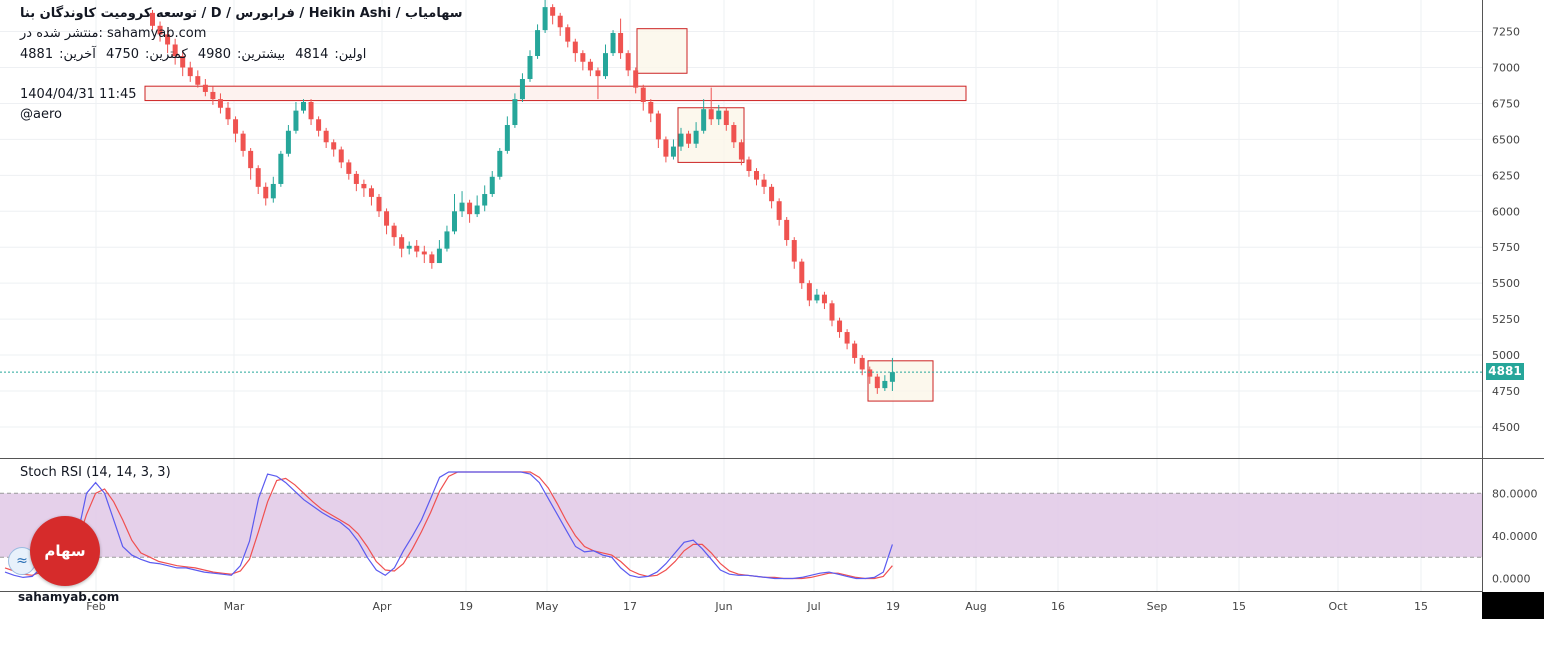  I want to click on time-tick-label: 19, so click(466, 606).